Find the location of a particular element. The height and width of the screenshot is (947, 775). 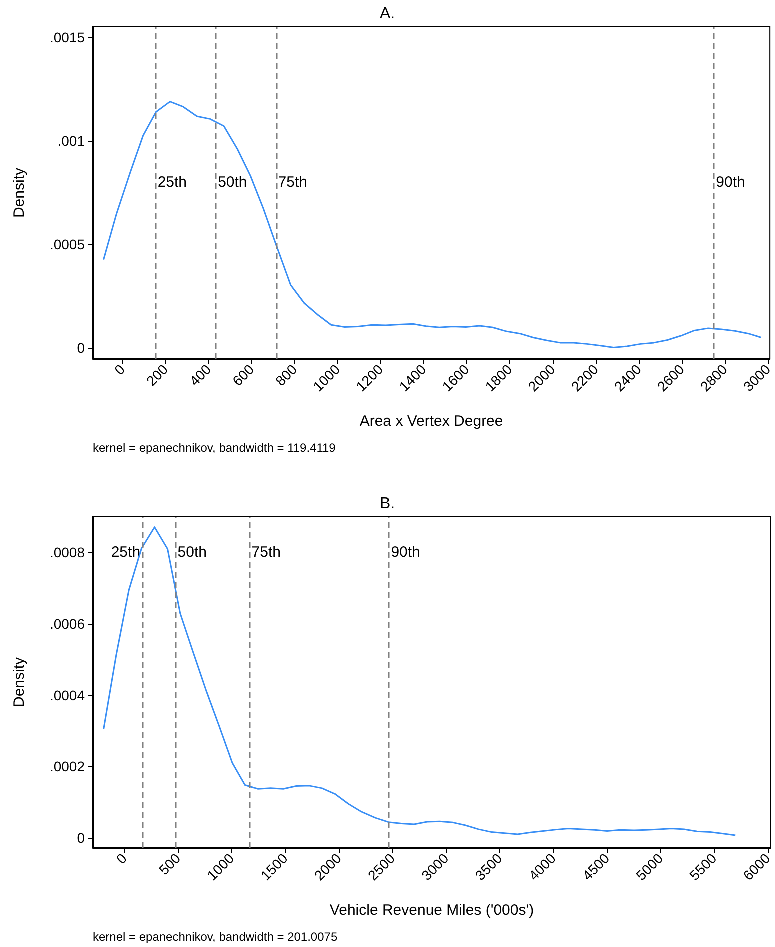

chart-title: B. is located at coordinates (388, 504).